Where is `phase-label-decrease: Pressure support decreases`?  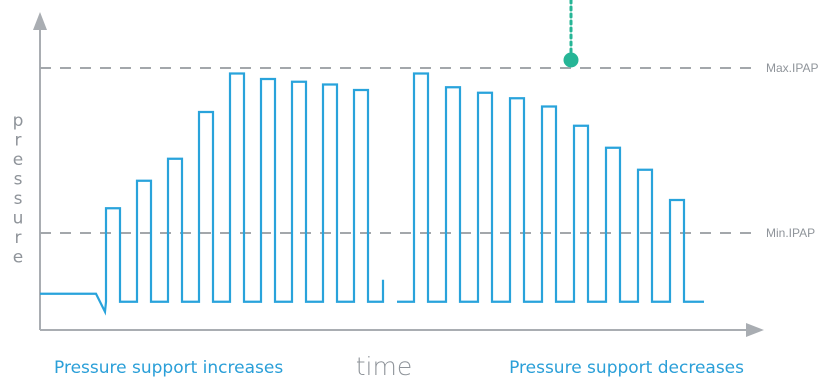 phase-label-decrease: Pressure support decreases is located at coordinates (626, 368).